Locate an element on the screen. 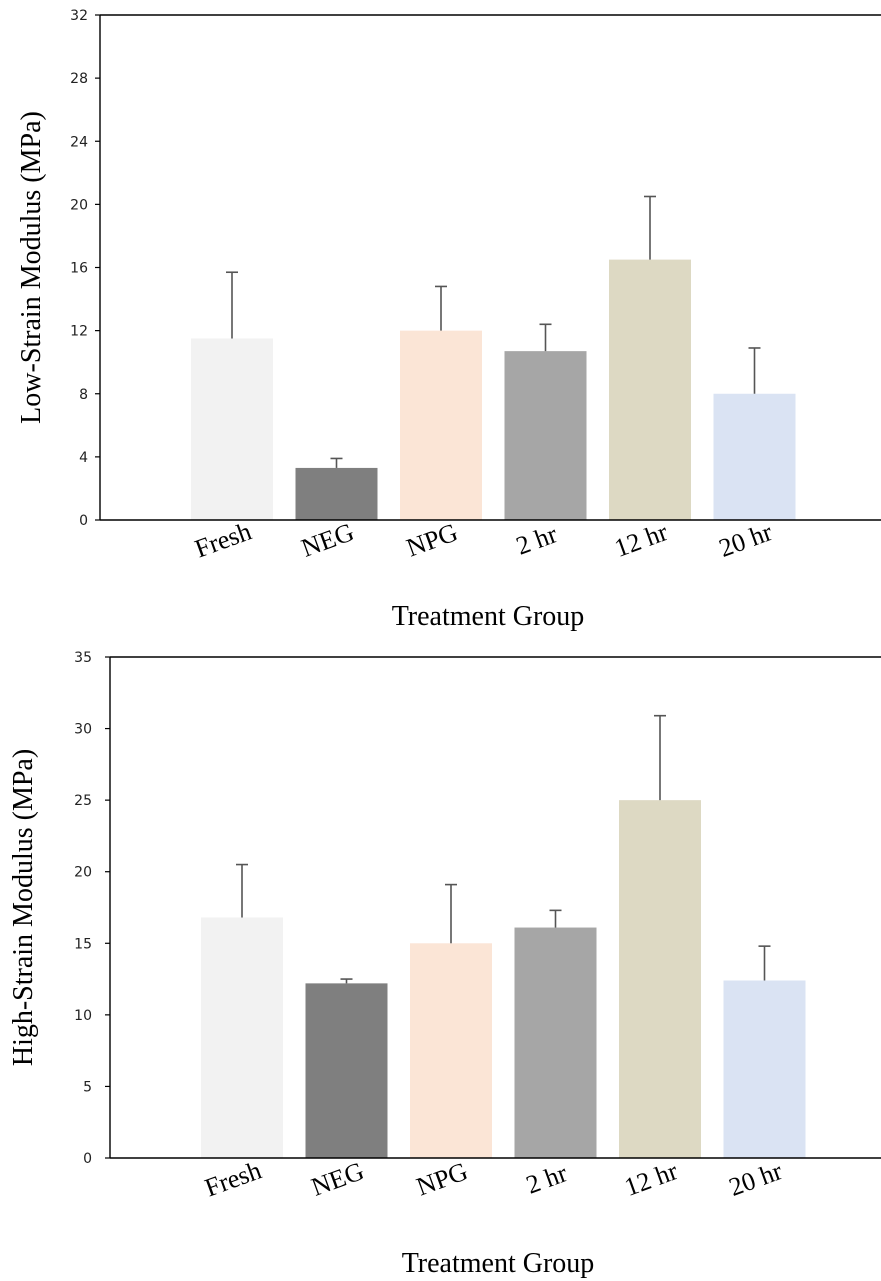 The width and height of the screenshot is (881, 1281). y-tick-label: 12 is located at coordinates (79, 332).